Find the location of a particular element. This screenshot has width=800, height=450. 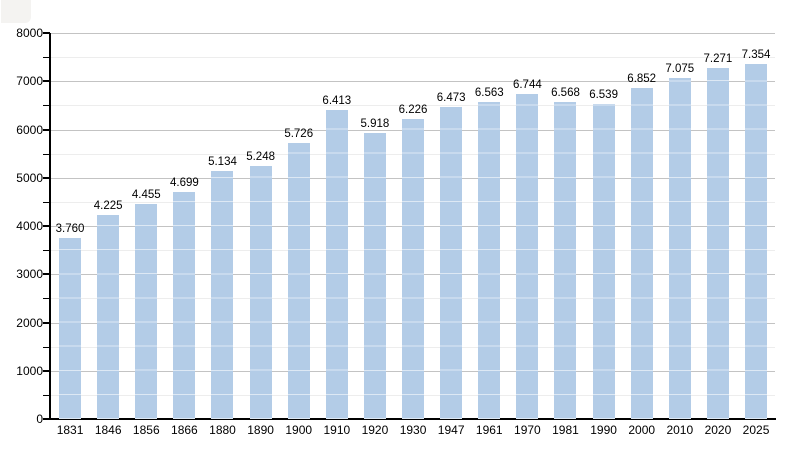

bar-column: 5.248 is located at coordinates (261, 226).